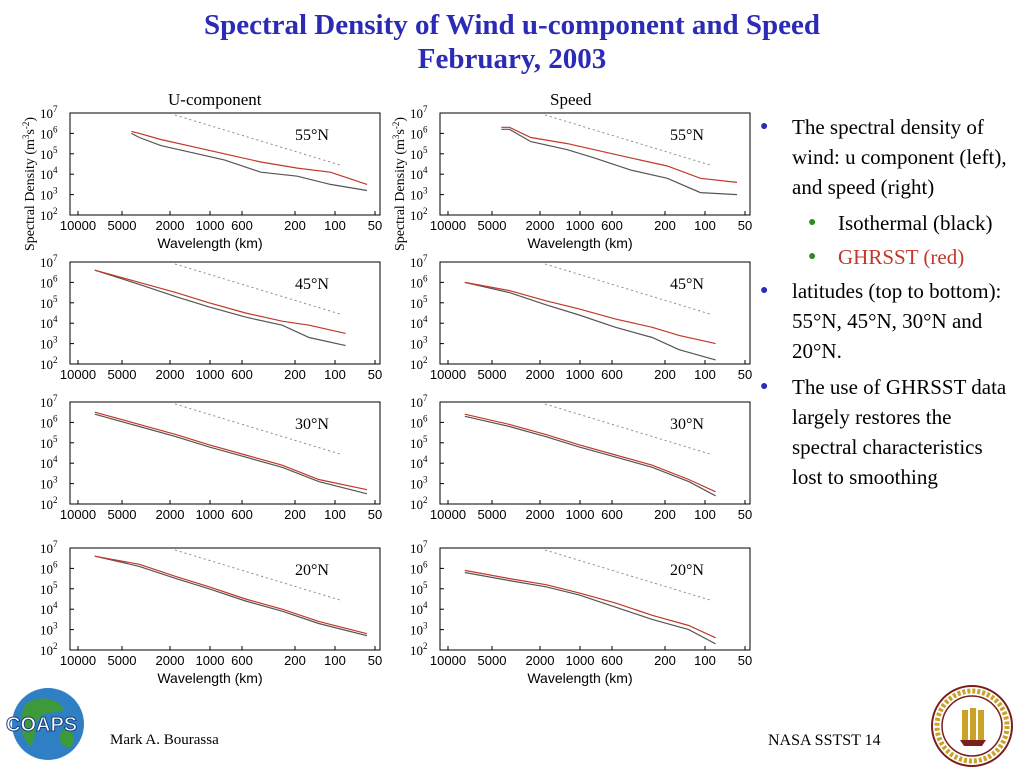 This screenshot has width=1024, height=768. I want to click on coaps-logo: COAPS, so click(45, 724).